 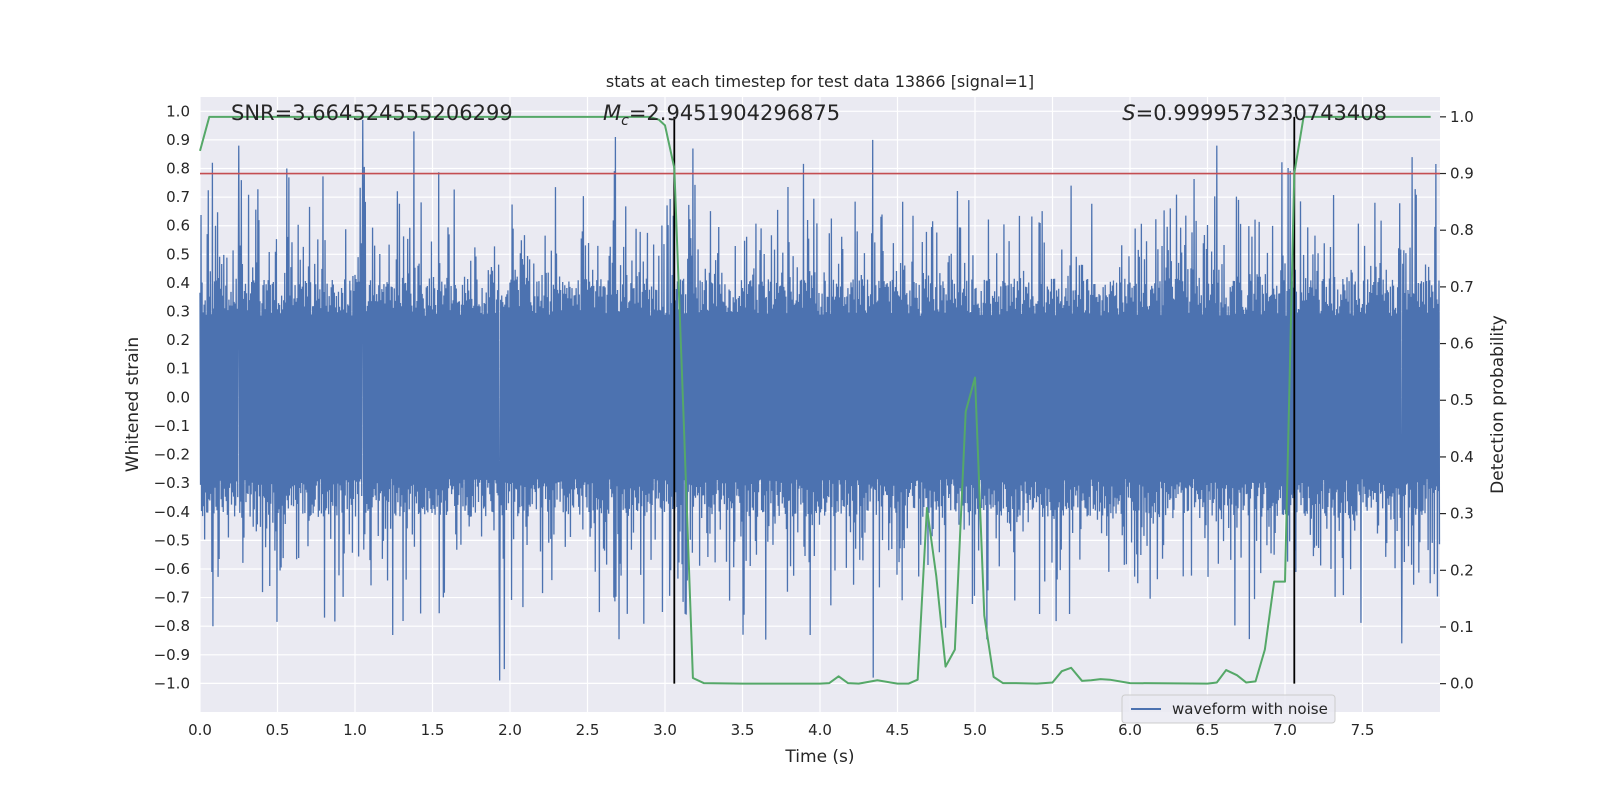 What do you see at coordinates (1462, 570) in the screenshot?
I see `right-y-tick-label: 0.2` at bounding box center [1462, 570].